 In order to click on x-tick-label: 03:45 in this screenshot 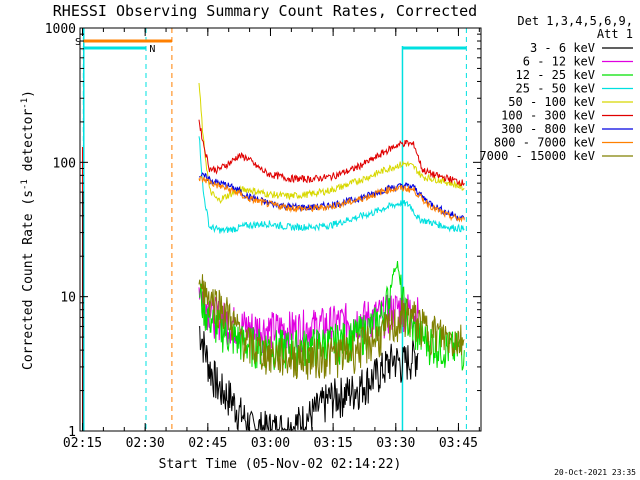, I will do `click(458, 443)`.